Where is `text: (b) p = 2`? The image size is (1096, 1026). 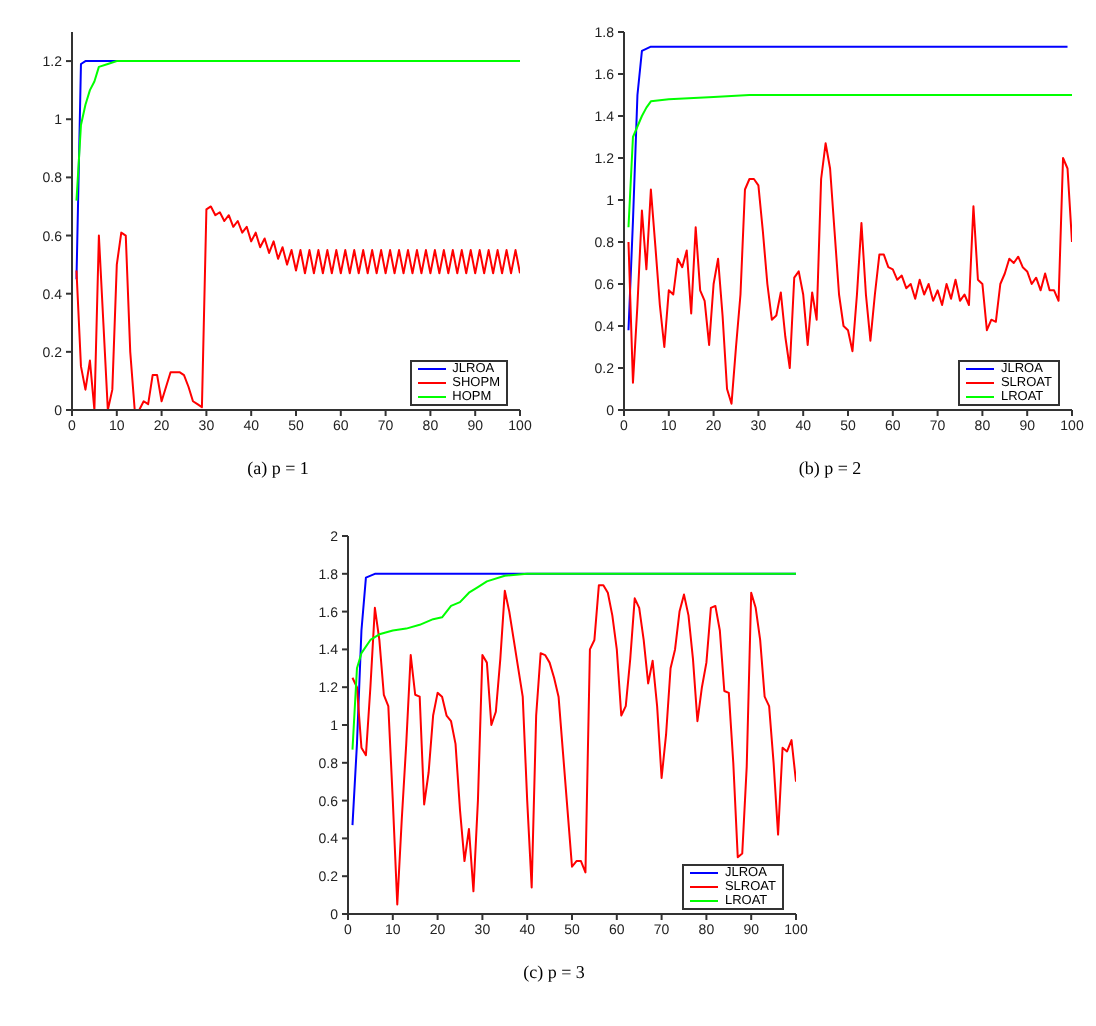 text: (b) p = 2 is located at coordinates (830, 468).